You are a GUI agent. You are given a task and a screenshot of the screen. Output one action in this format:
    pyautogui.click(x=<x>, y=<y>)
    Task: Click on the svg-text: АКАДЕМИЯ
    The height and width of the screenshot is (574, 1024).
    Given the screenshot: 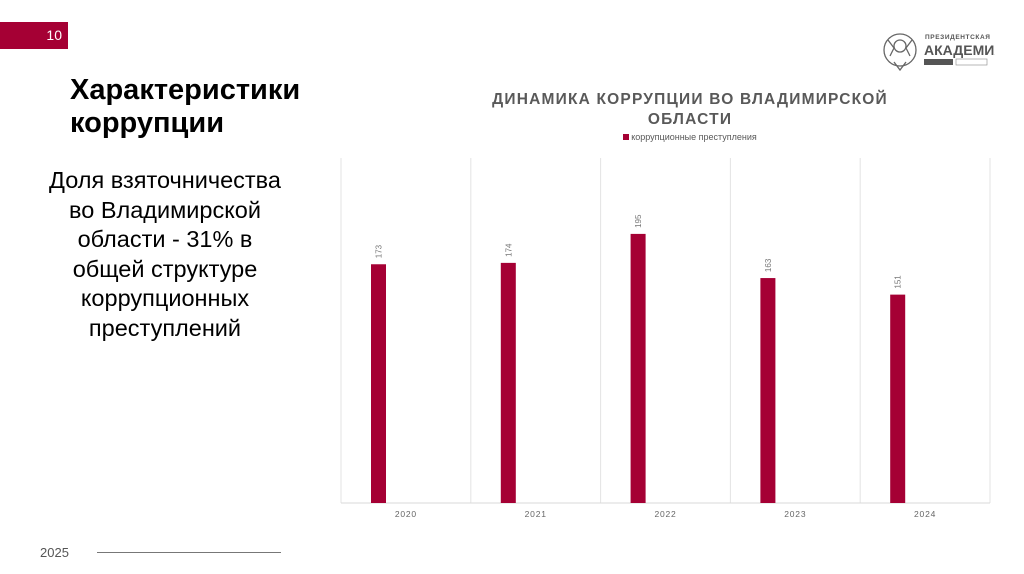 What is the action you would take?
    pyautogui.click(x=959, y=50)
    